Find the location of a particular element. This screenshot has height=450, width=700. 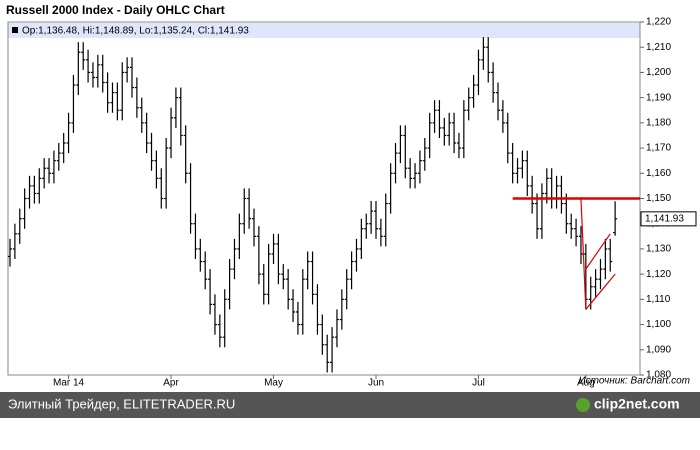

source: Источник: Barchart.com is located at coordinates (634, 381).